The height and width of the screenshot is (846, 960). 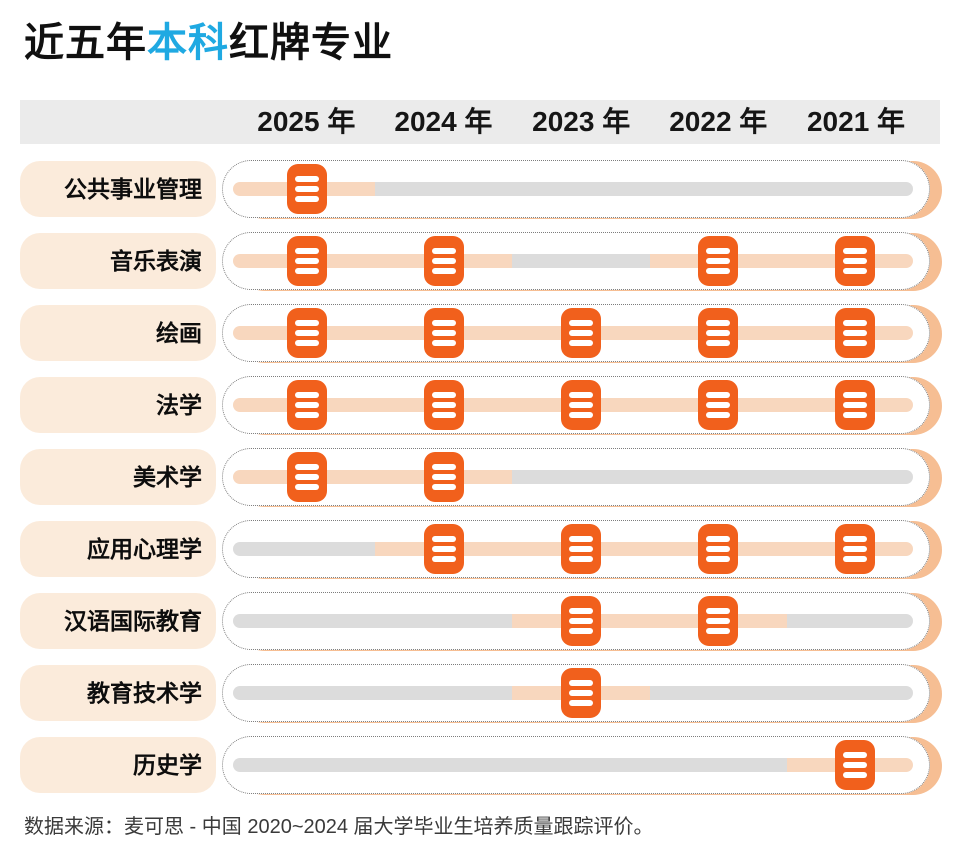 I want to click on major-label: 汉语国际教育, so click(x=118, y=621).